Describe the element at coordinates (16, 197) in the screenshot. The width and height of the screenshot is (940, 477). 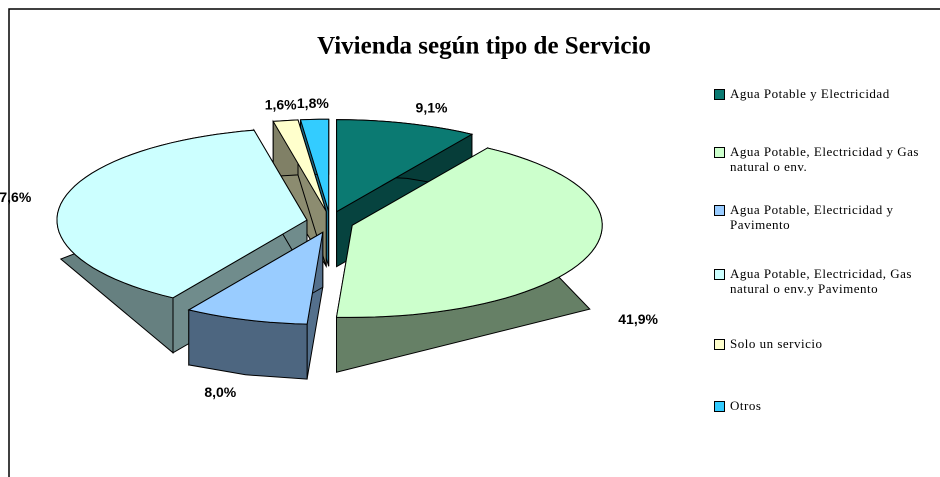
I see `data-label: 37,6%` at that location.